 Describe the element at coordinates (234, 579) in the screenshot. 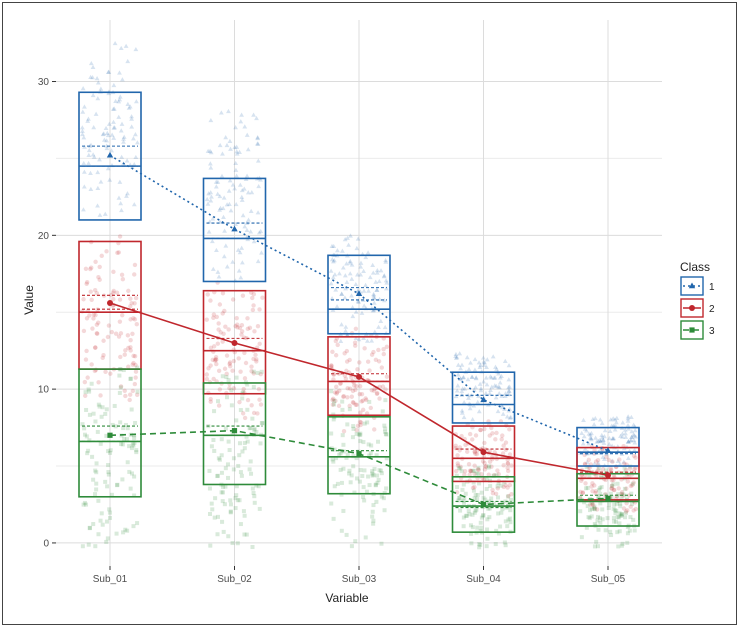

I see `x-tick-label: Sub_02` at that location.